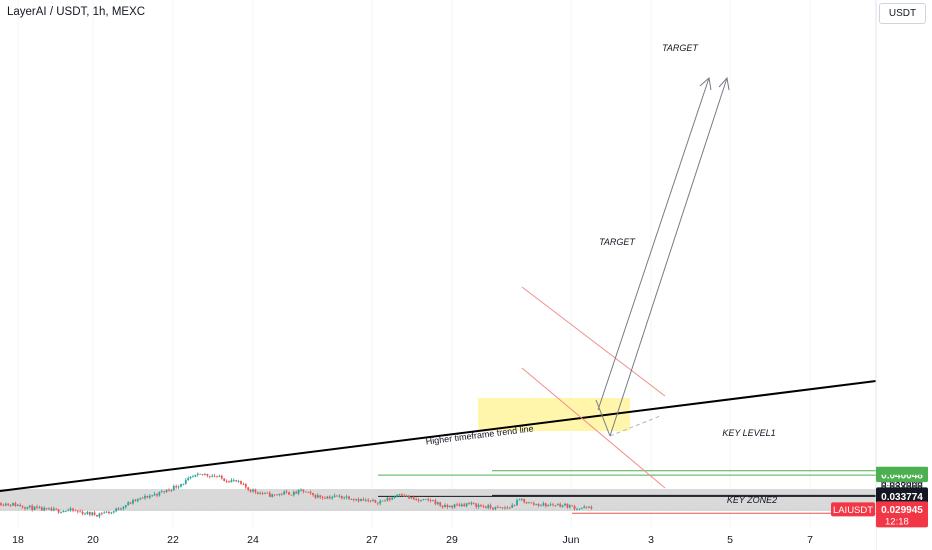 Image resolution: width=932 pixels, height=550 pixels. Describe the element at coordinates (902, 470) in the screenshot. I see `target-high-tag-bg` at that location.